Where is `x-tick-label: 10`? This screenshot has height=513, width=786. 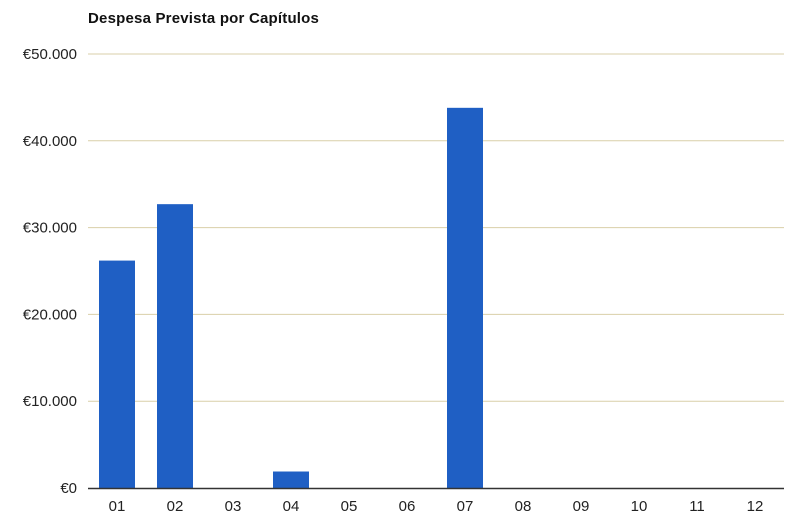
x-tick-label: 10 is located at coordinates (639, 505).